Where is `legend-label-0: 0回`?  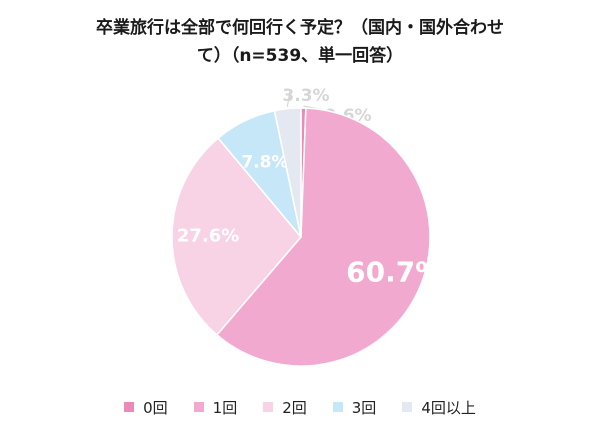 legend-label-0: 0回 is located at coordinates (155, 407).